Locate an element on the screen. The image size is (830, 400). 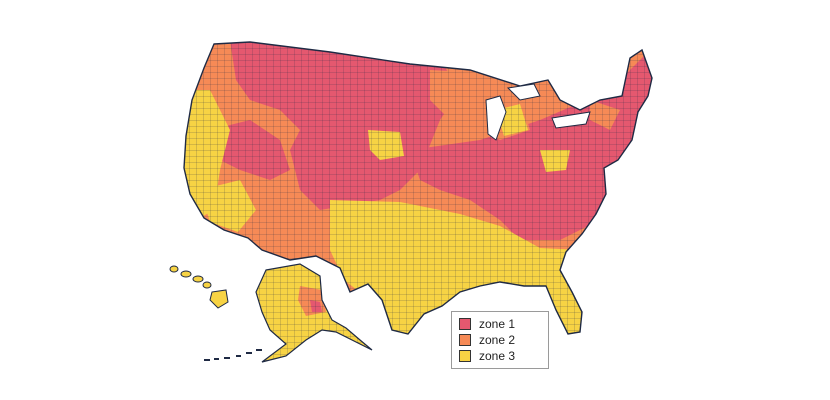
legend-label: zone 2 is located at coordinates (497, 340).